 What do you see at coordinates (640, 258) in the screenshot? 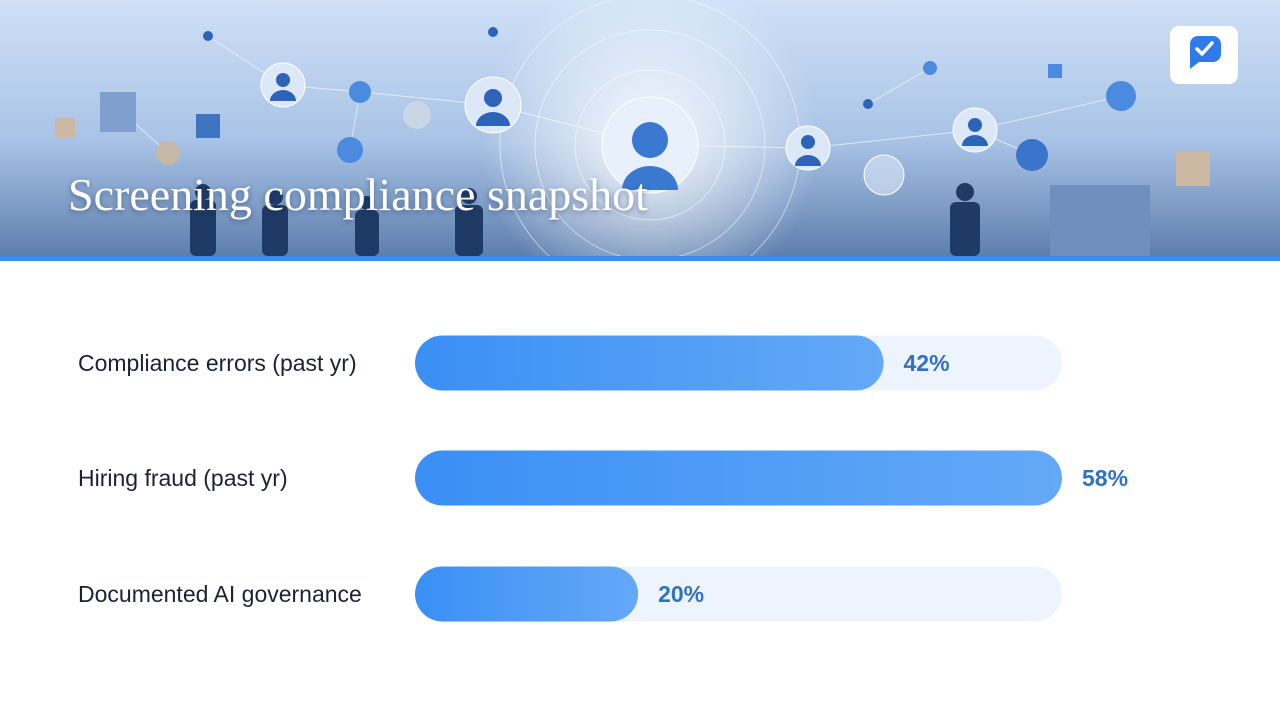
I see `banner-rule` at bounding box center [640, 258].